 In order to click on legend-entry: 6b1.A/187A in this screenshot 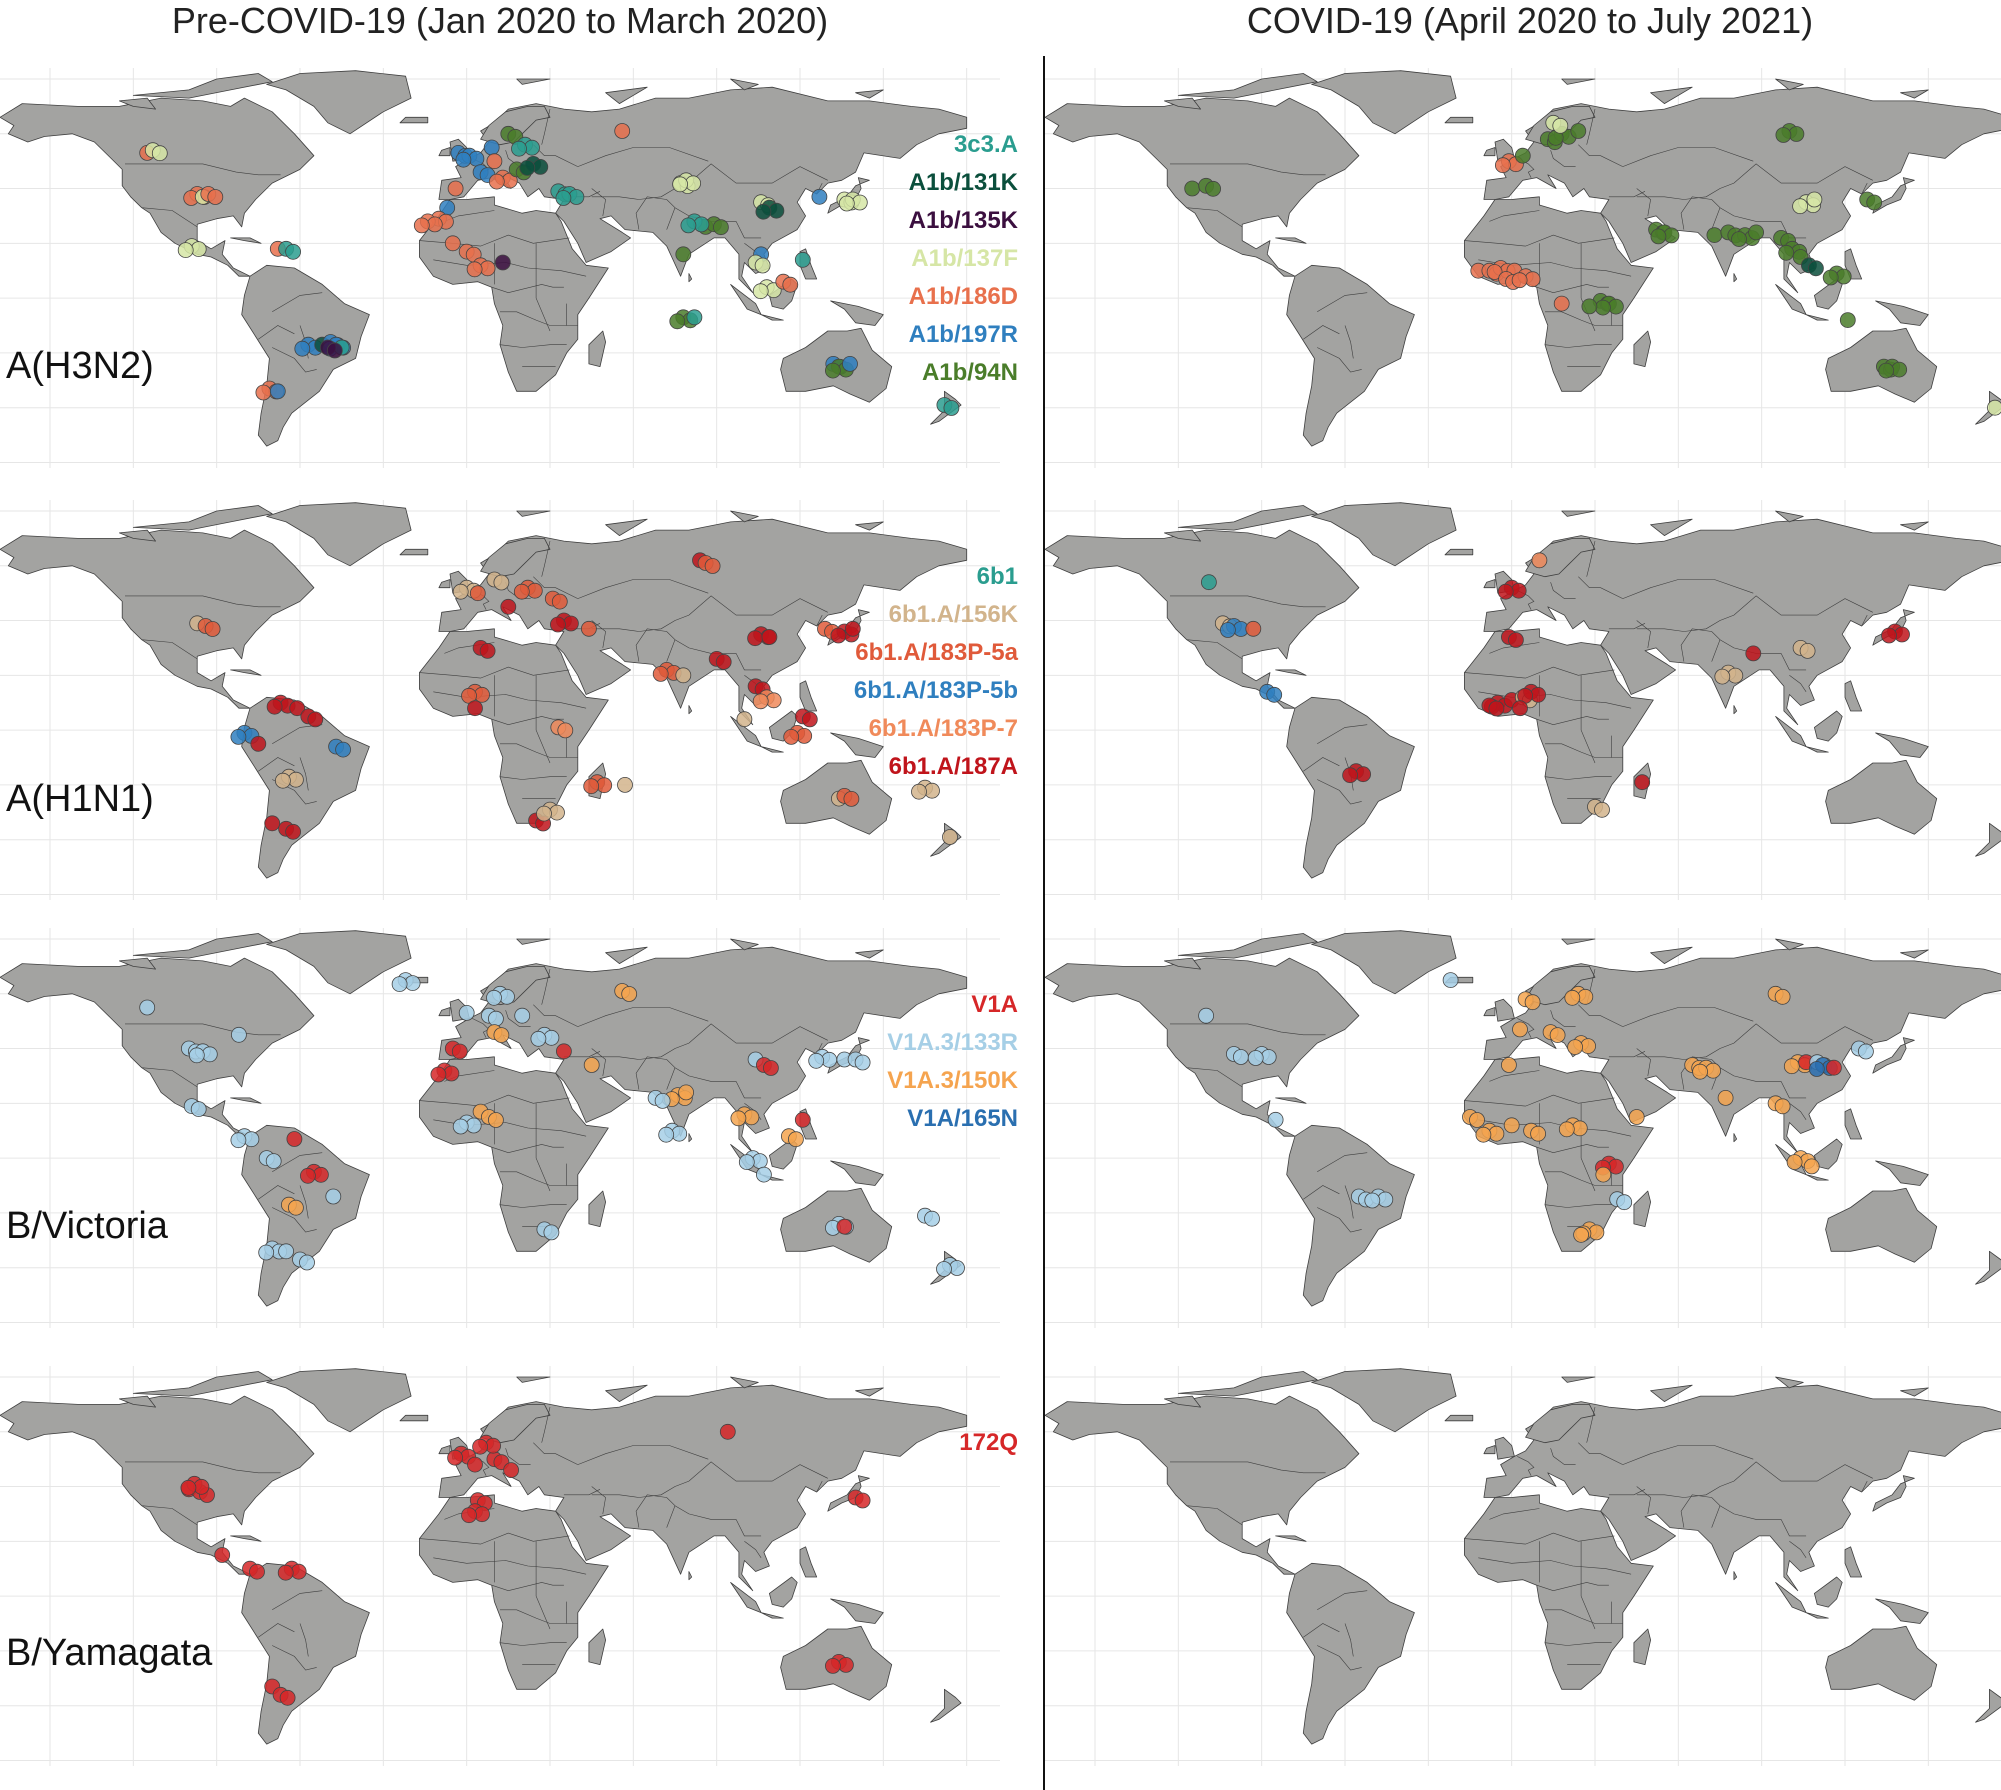, I will do `click(953, 766)`.